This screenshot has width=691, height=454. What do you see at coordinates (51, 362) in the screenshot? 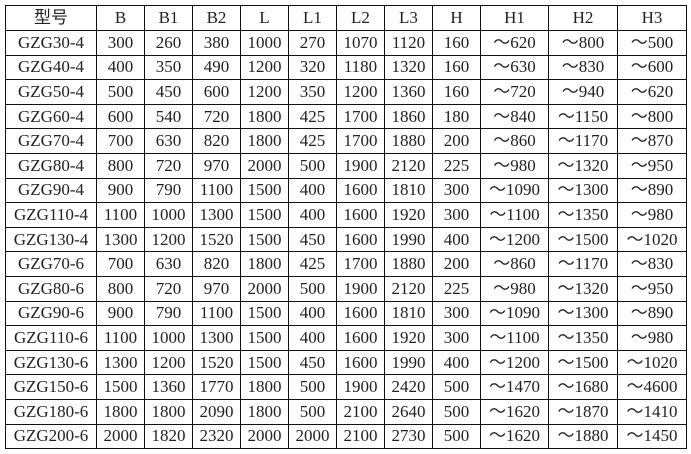
I see `model-cell: GZG130-6` at bounding box center [51, 362].